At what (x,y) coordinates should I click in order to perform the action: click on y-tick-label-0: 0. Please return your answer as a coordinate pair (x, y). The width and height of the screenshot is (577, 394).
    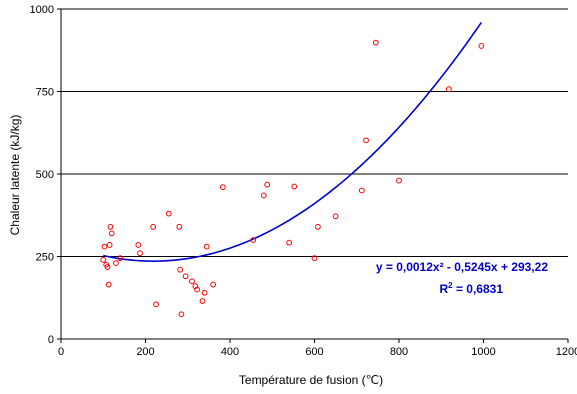
    Looking at the image, I should click on (51, 340).